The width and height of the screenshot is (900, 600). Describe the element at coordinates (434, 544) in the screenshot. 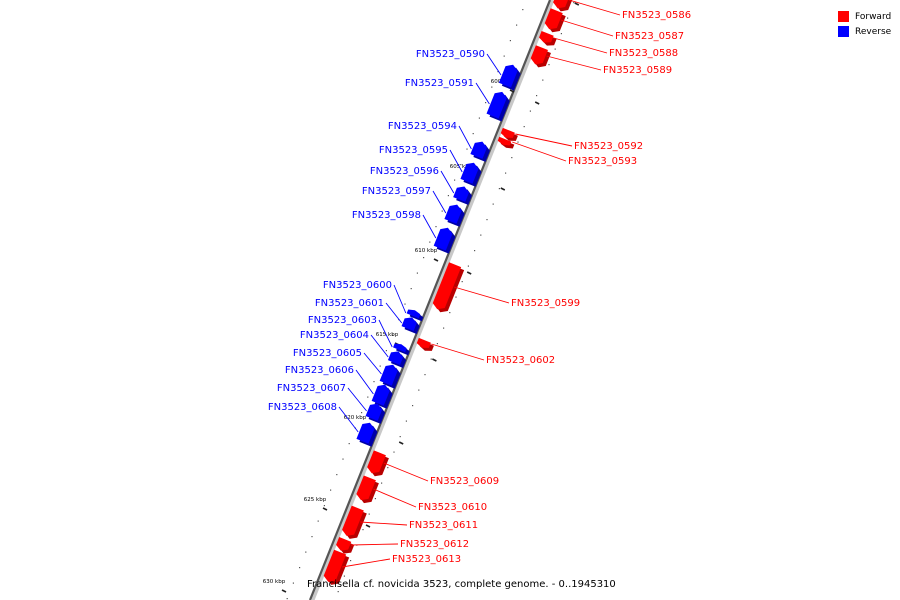

I see `gene-label: FN3523_0612` at that location.